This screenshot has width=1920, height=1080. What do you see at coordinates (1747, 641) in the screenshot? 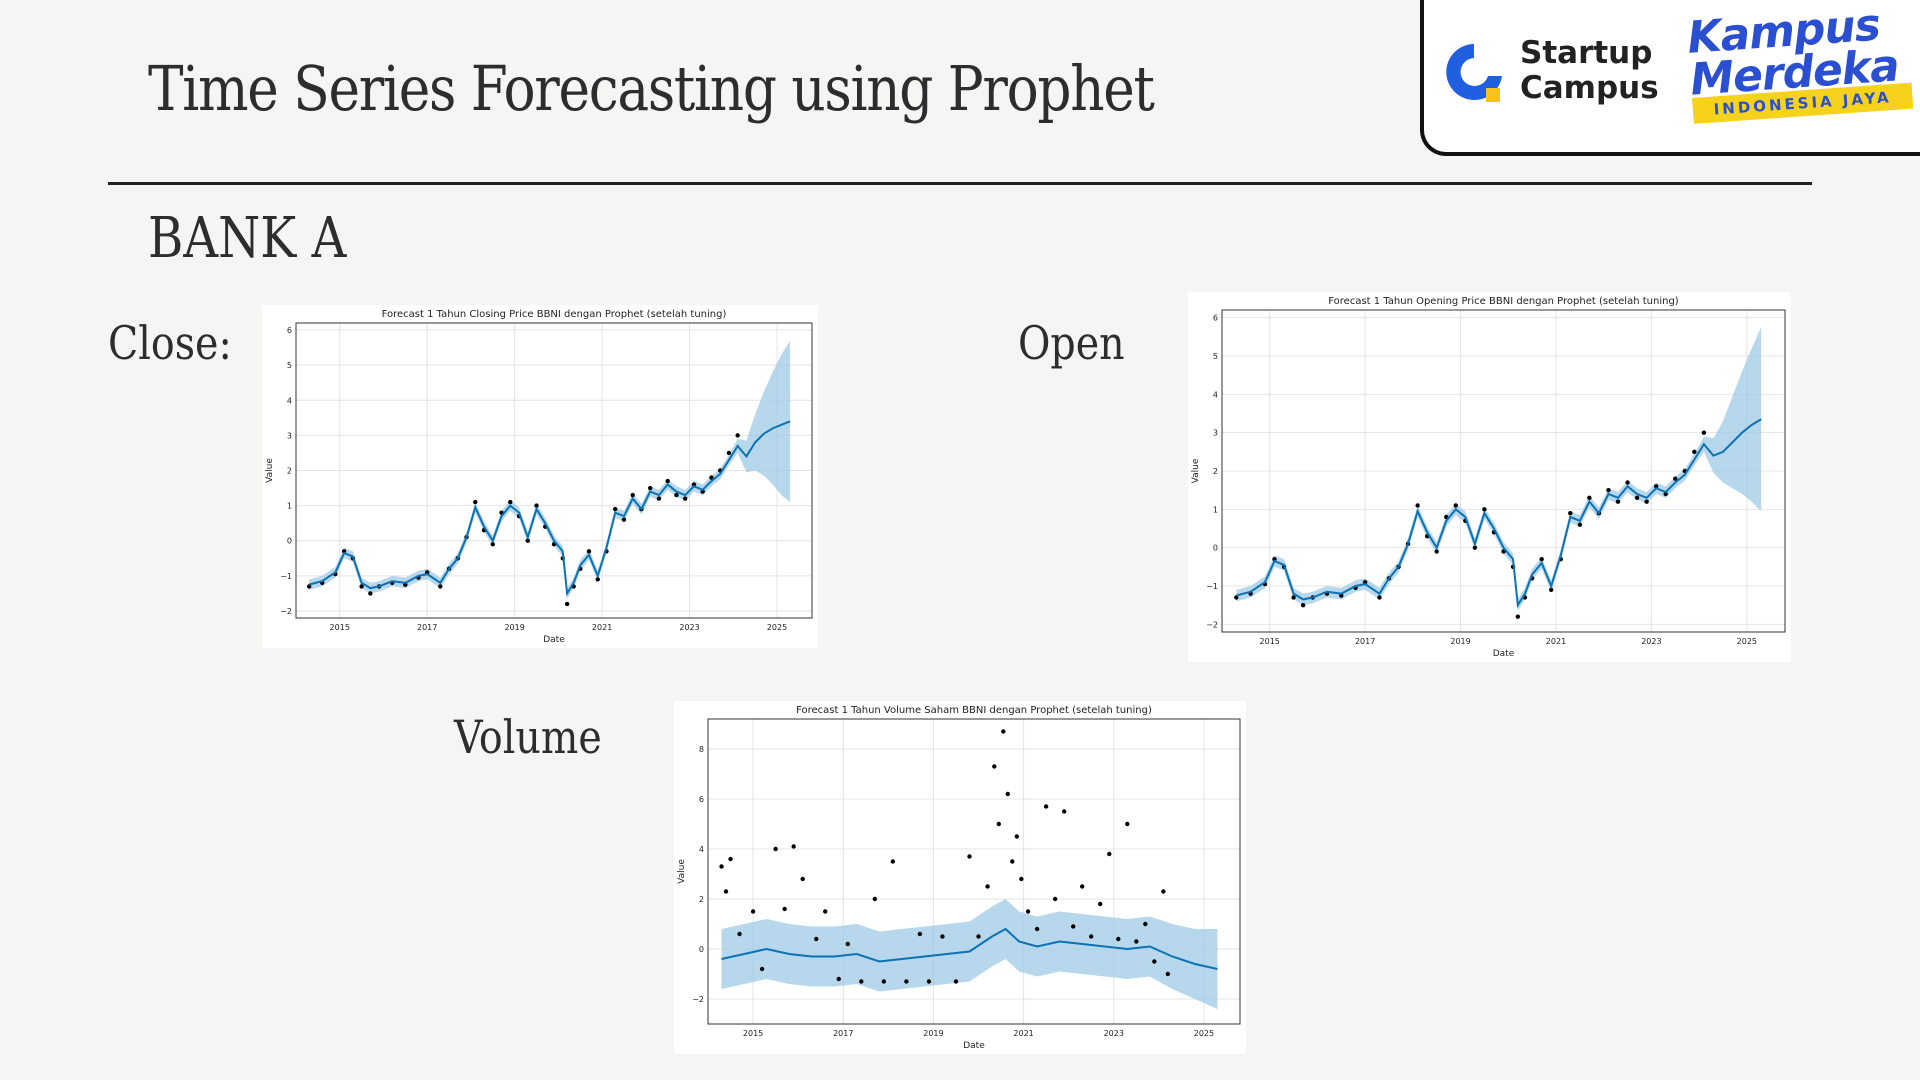
I see `x-tick-label: 2025` at bounding box center [1747, 641].